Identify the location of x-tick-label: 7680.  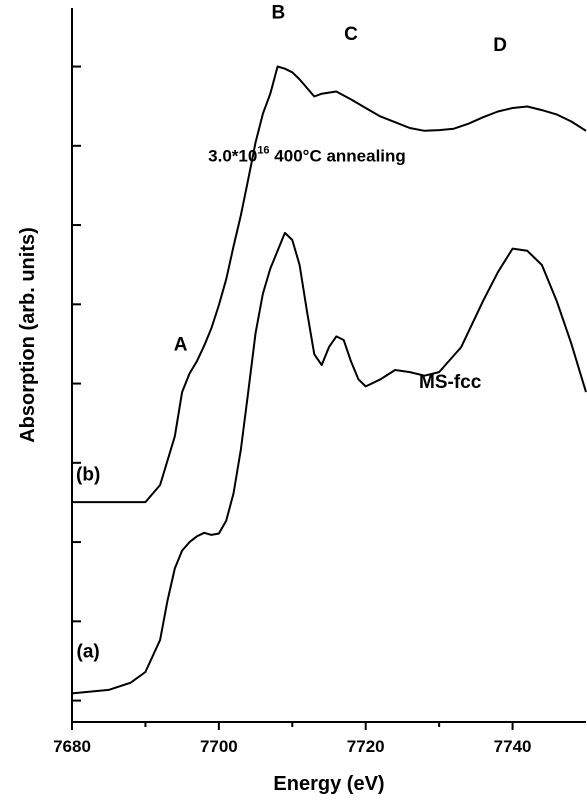
(72, 746).